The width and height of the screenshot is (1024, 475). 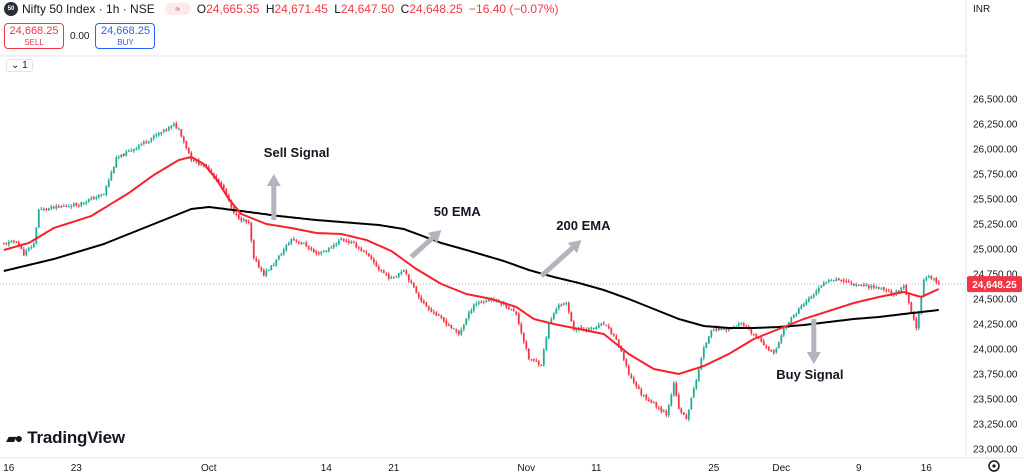 I want to click on y-tick-label: 24,500.00, so click(x=995, y=300).